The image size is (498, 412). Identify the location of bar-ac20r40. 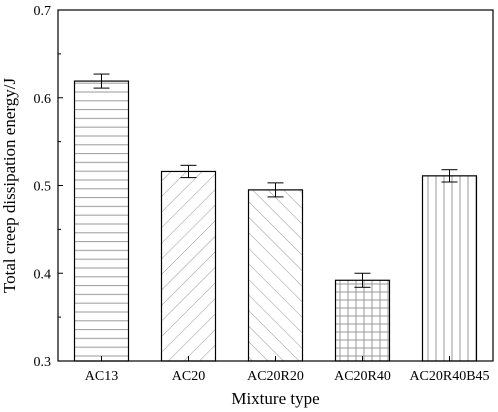
(362, 320).